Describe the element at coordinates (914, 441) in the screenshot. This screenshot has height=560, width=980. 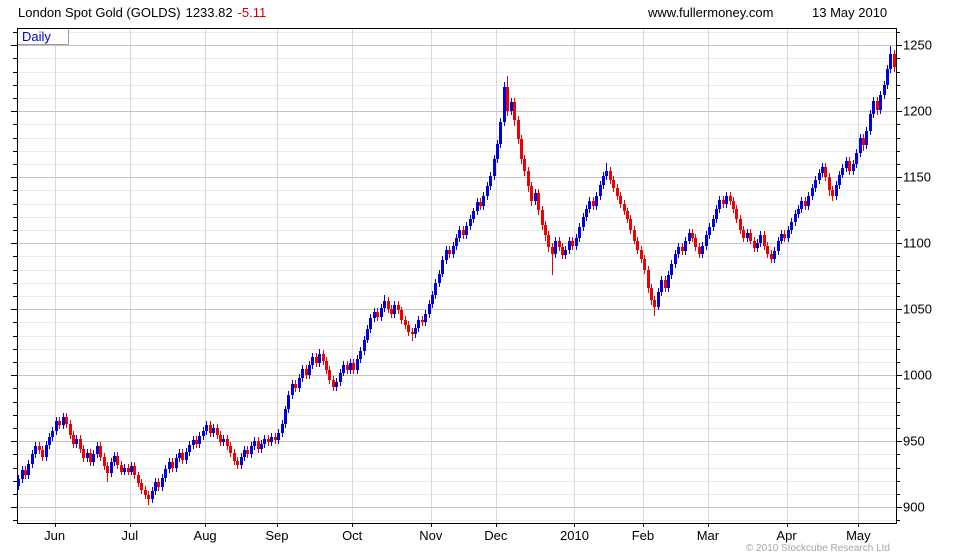
I see `y-axis-tick-label: 950` at that location.